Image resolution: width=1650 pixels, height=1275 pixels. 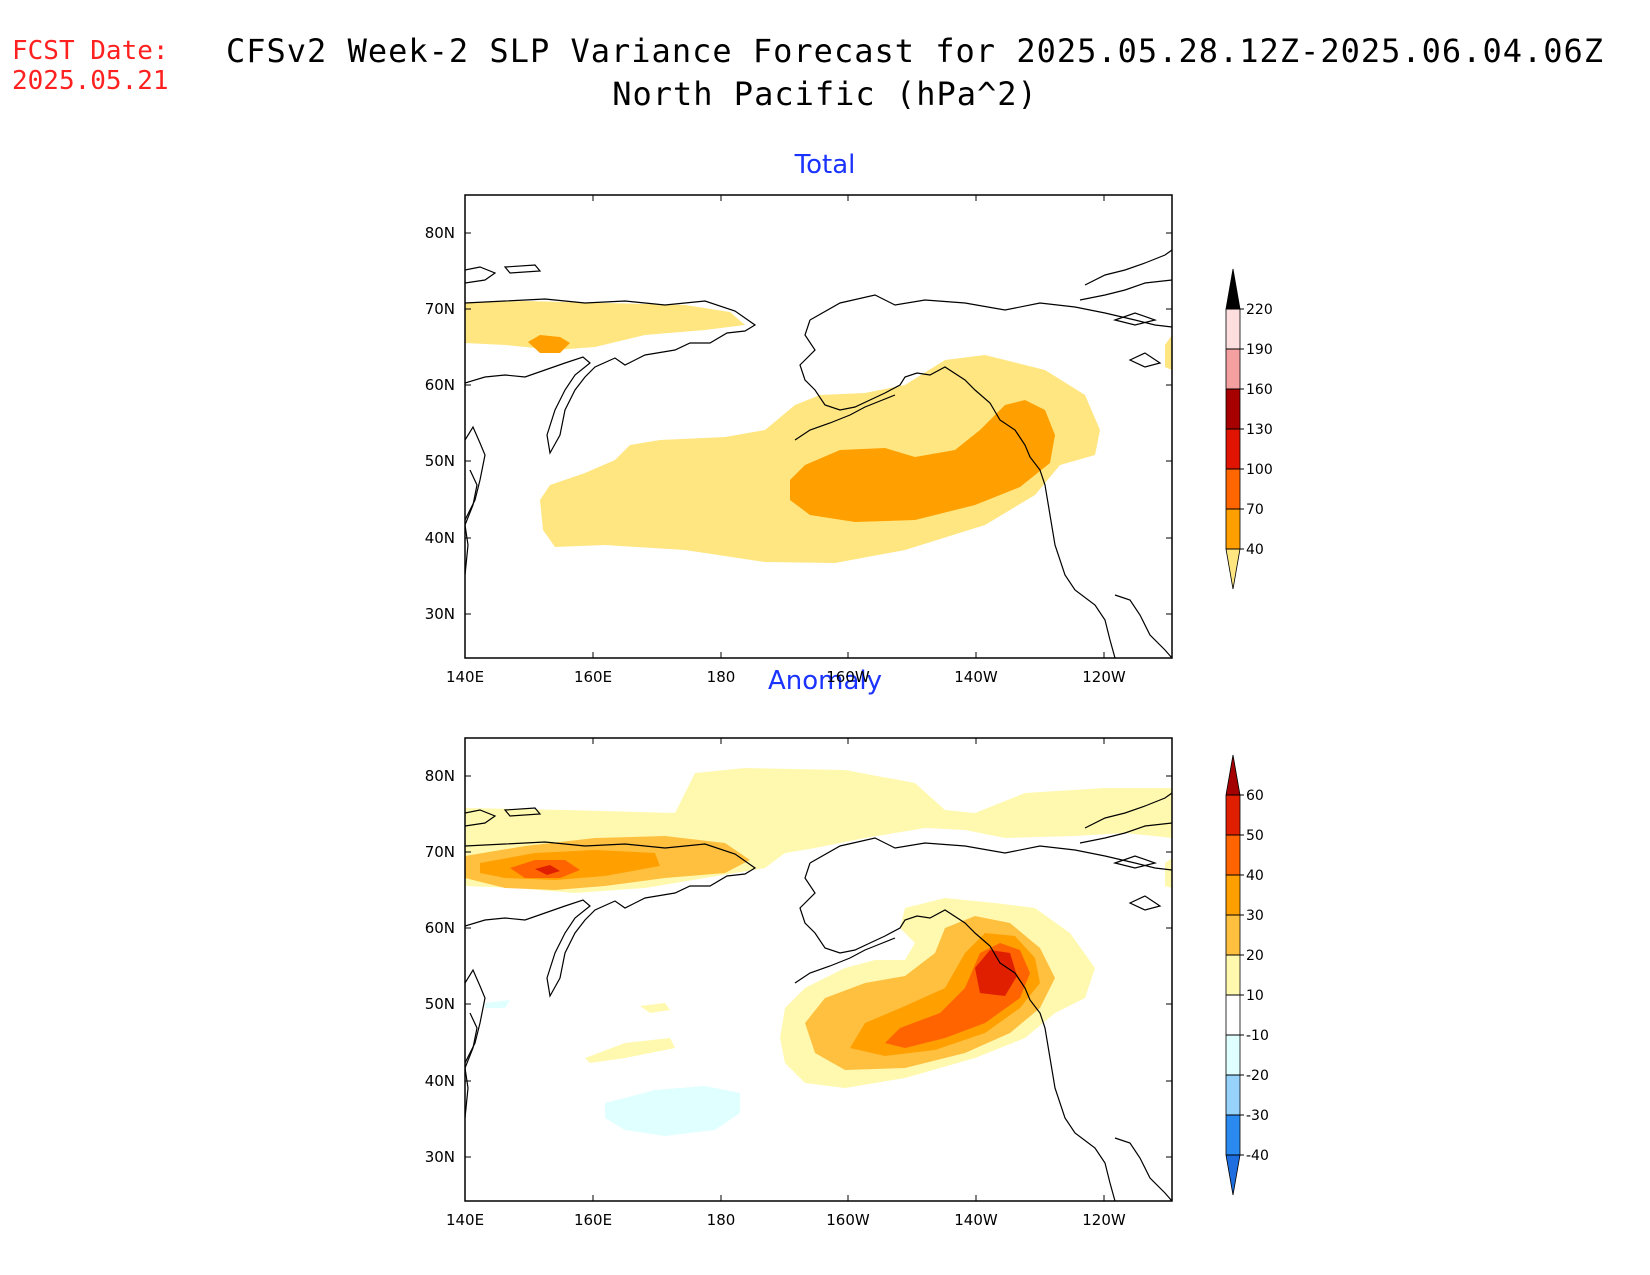 I want to click on colorbar-label: 30, so click(x=1255, y=916).